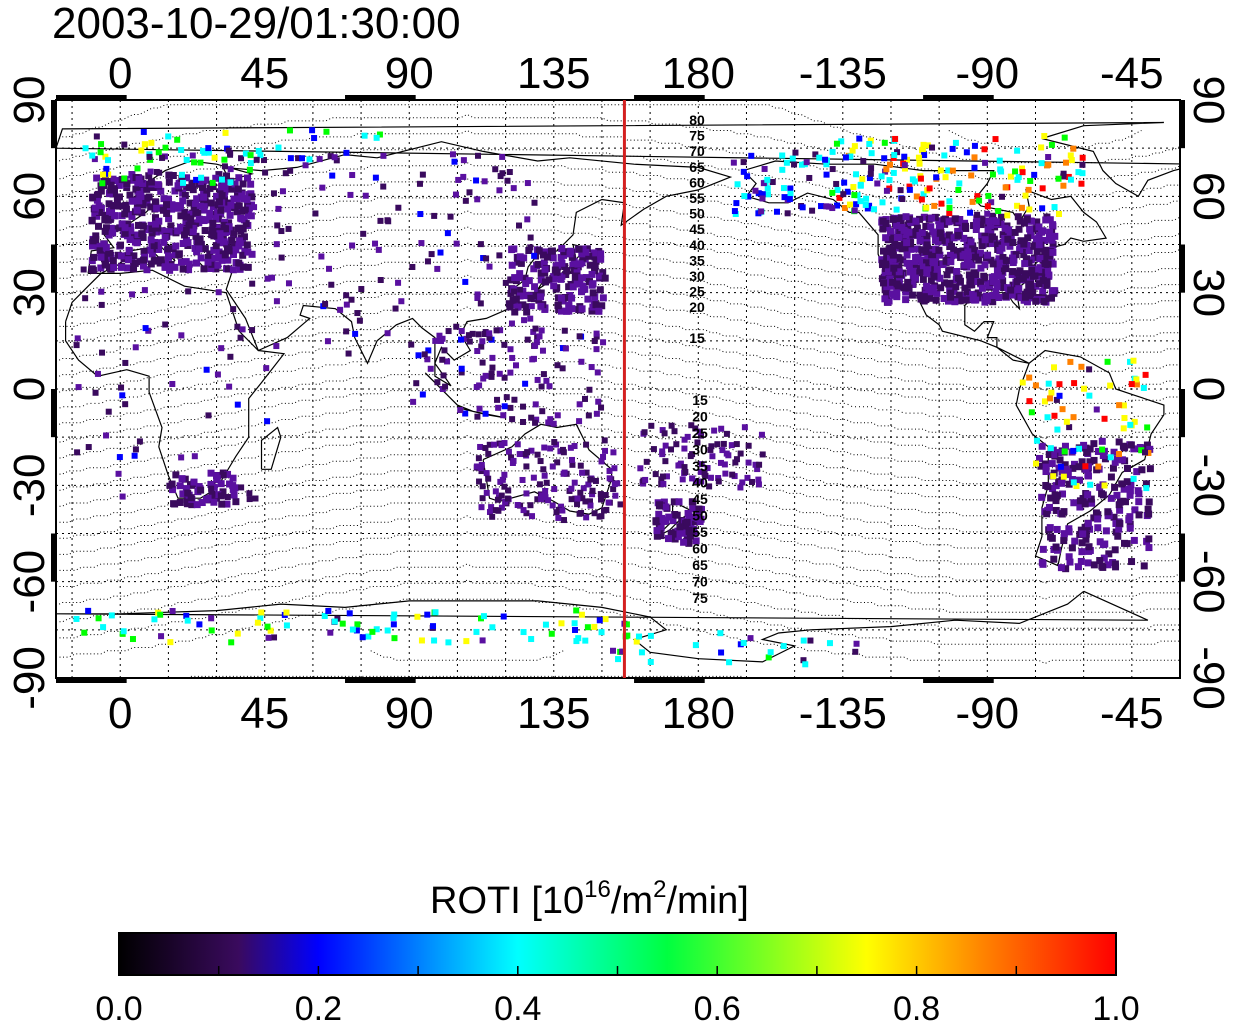 This screenshot has width=1240, height=1024. What do you see at coordinates (700, 532) in the screenshot?
I see `contour-label-south: 55` at bounding box center [700, 532].